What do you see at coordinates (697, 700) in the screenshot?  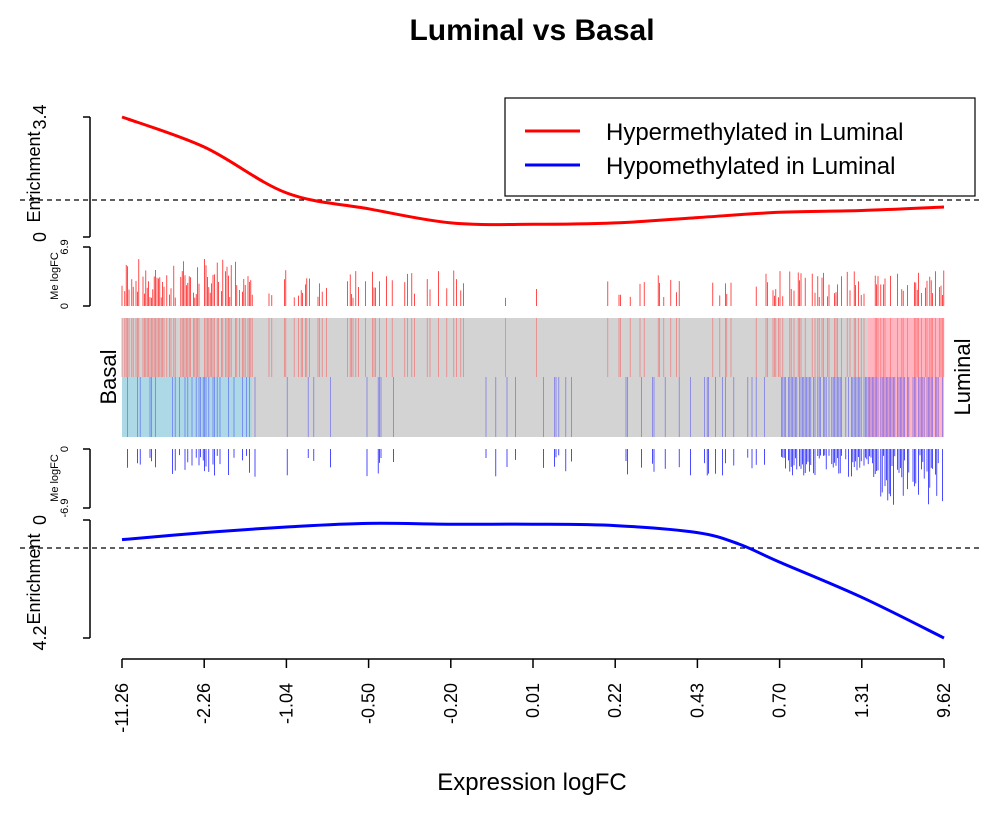 I see `x-tick-label: 0.43` at bounding box center [697, 700].